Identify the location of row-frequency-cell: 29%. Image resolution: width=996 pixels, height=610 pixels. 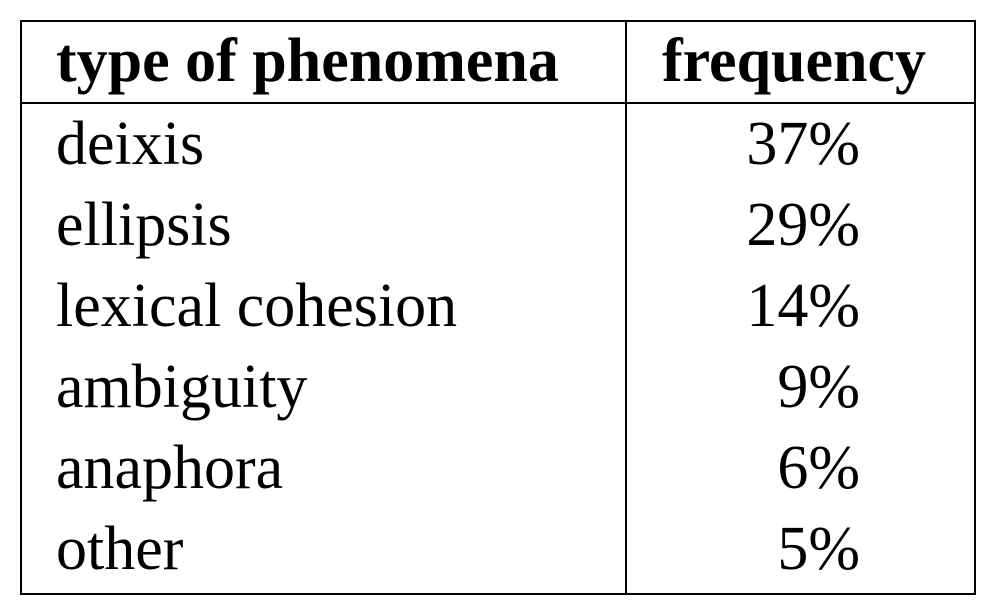
(803, 225).